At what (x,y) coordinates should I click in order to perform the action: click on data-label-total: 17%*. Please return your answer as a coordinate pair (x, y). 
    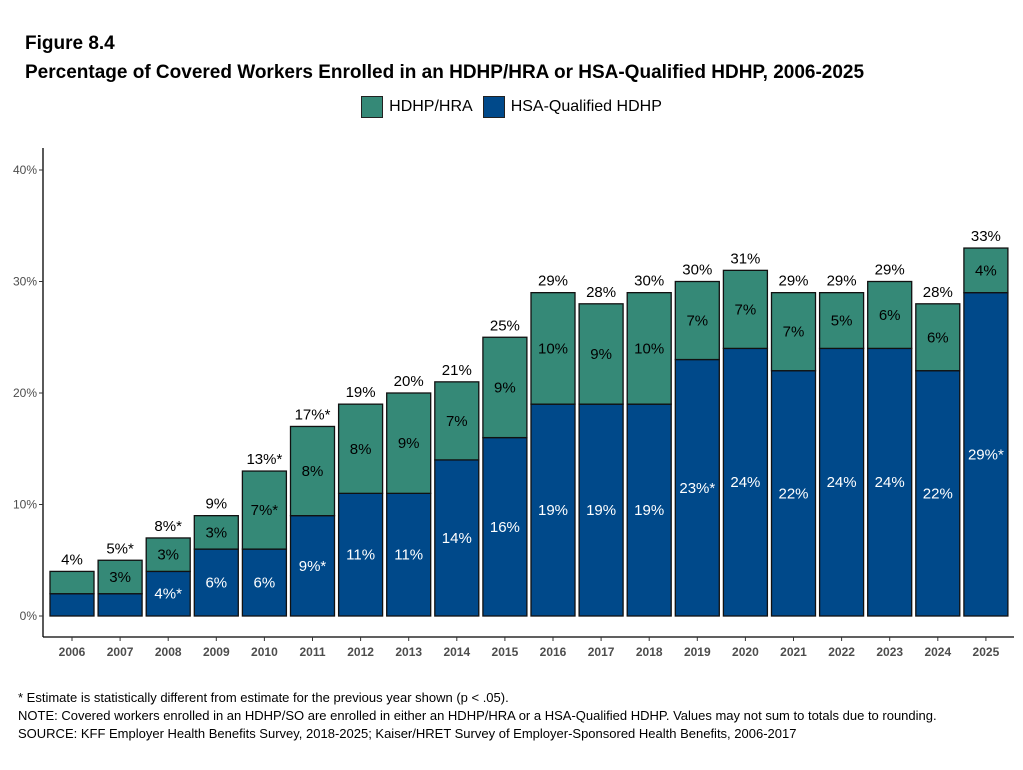
    Looking at the image, I should click on (313, 414).